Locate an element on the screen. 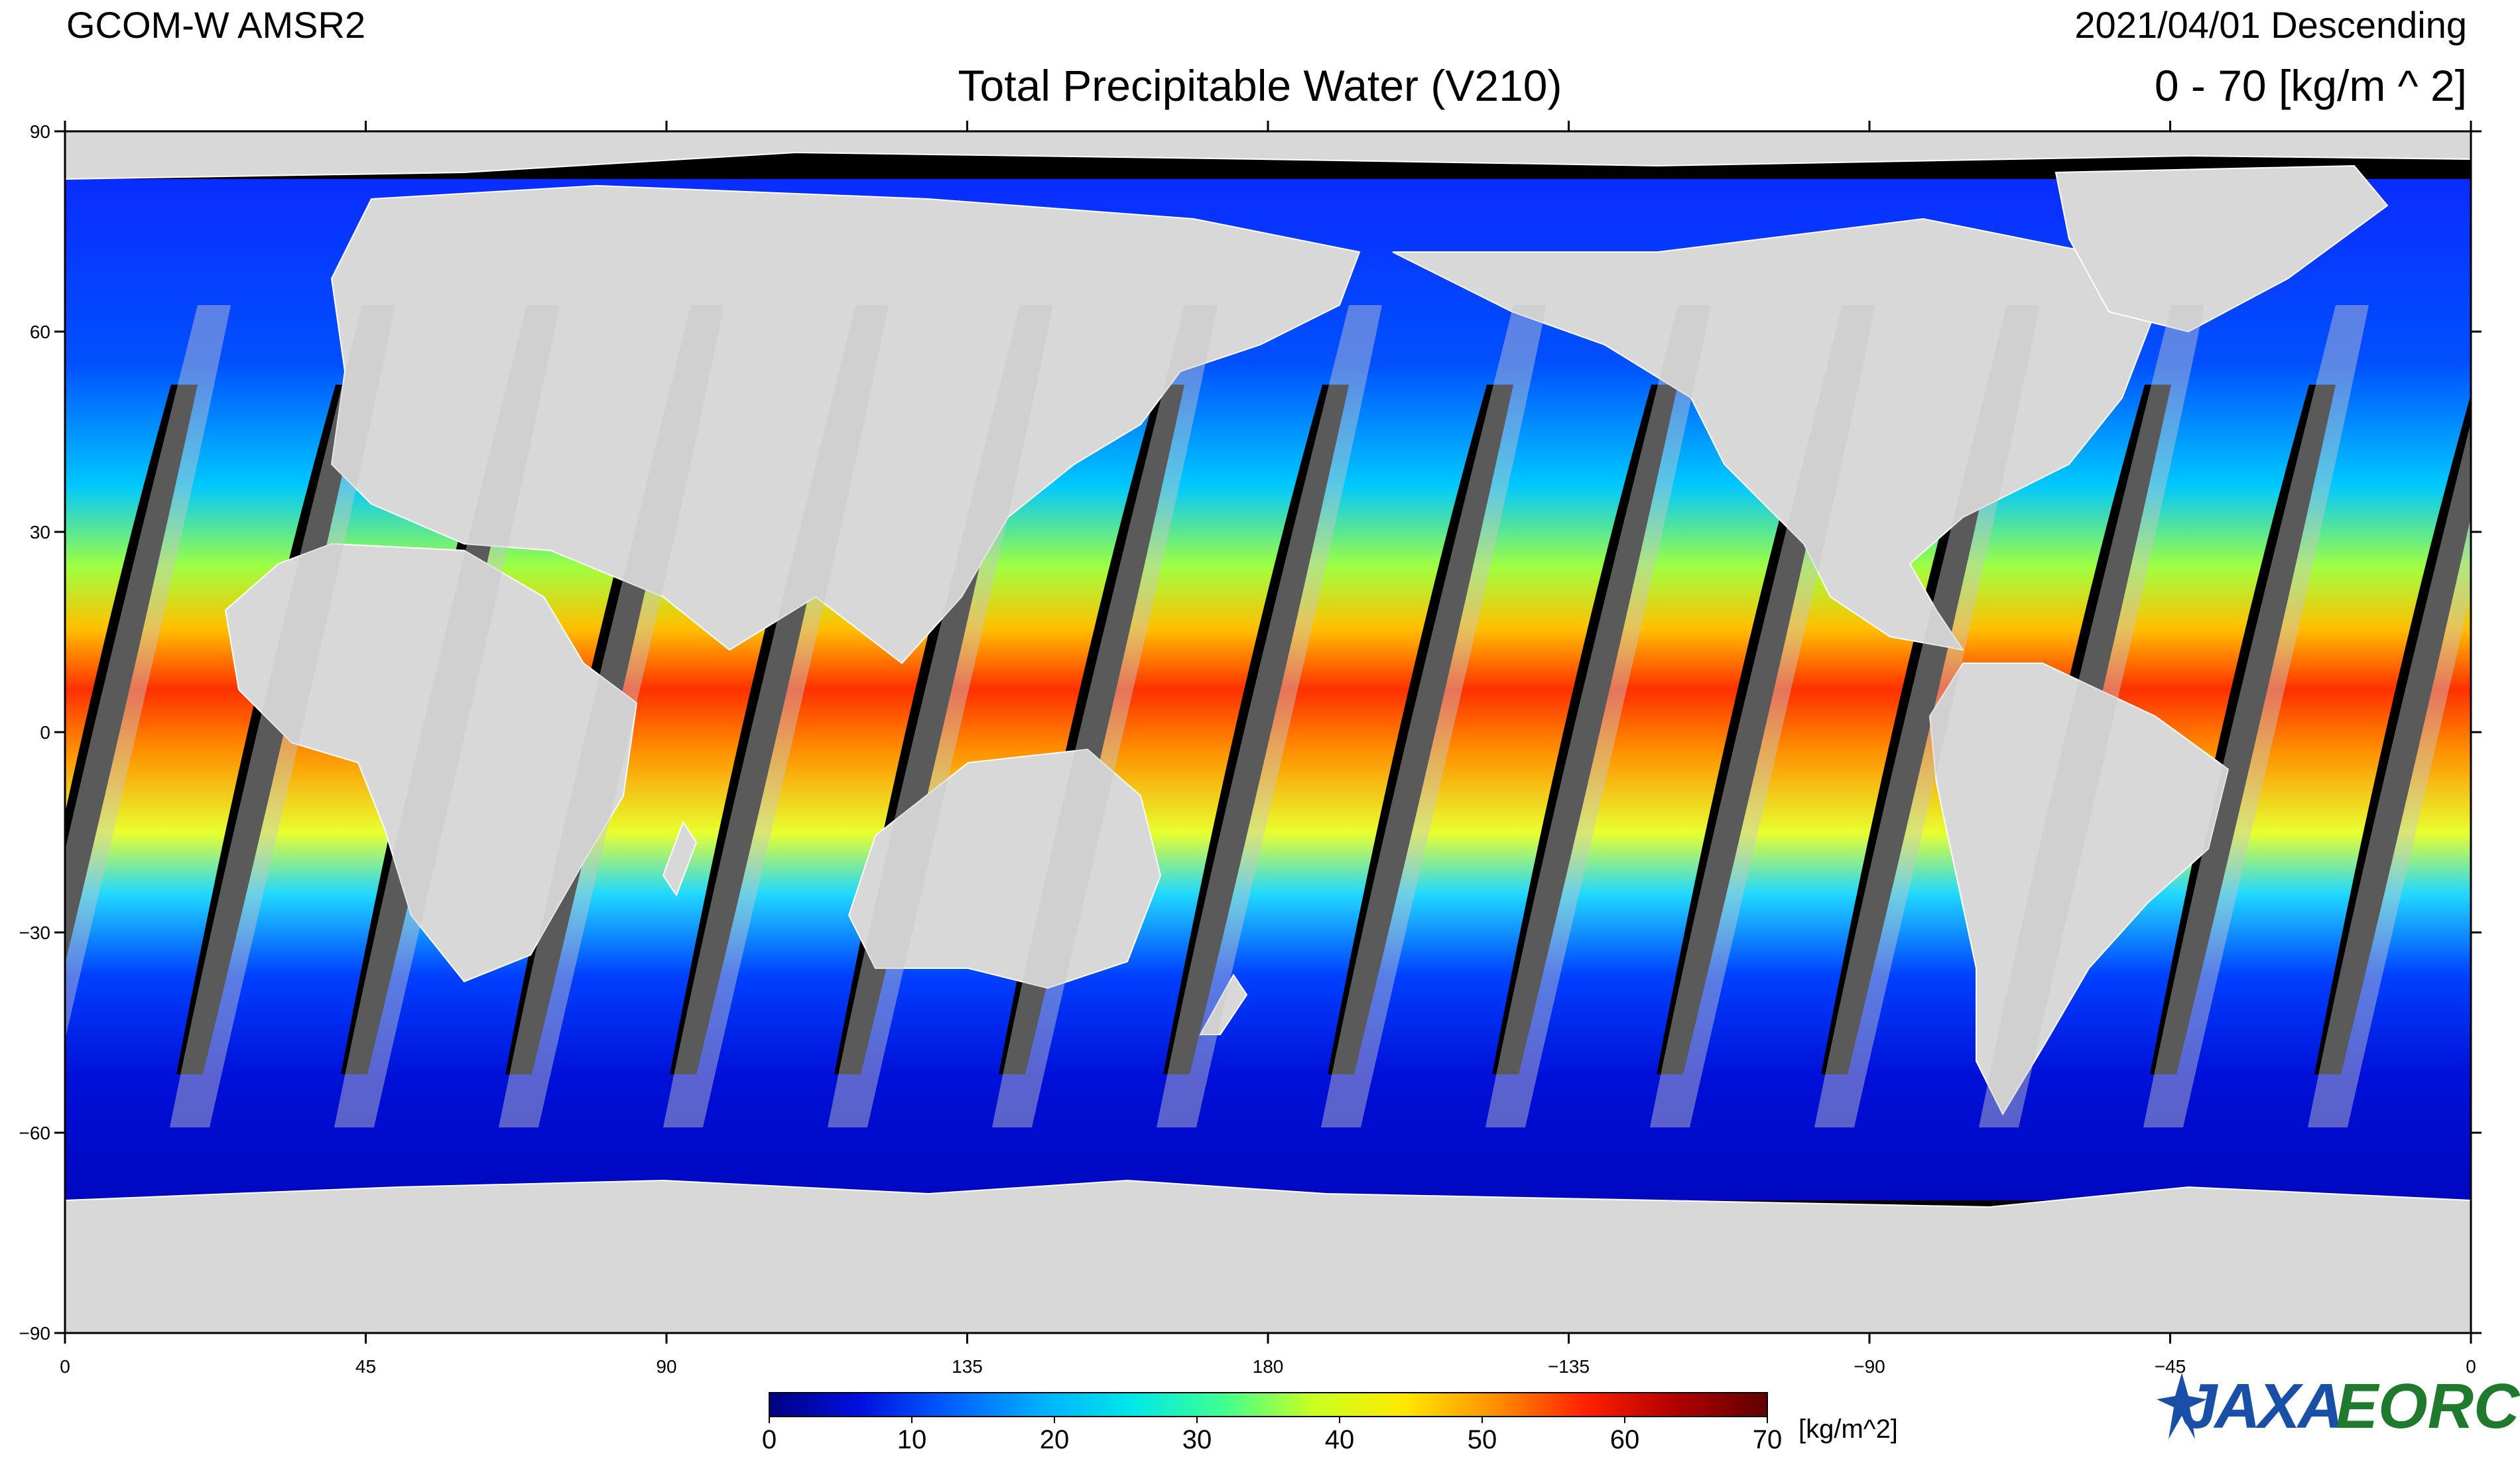 This screenshot has width=2520, height=1459. map-title: Total Precipitable Water (V210) is located at coordinates (1260, 85).